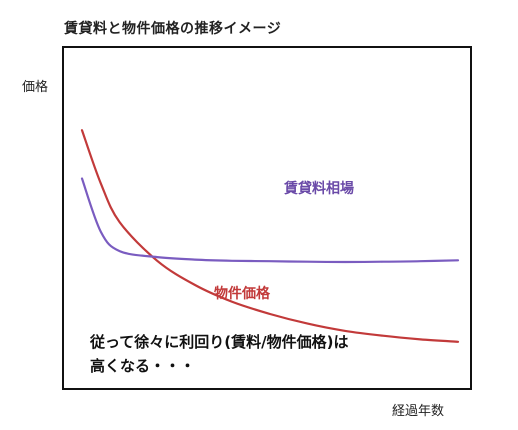 The height and width of the screenshot is (430, 518). I want to click on annotation-line-1: 従って徐々に利回り(賃料/物件価格)は, so click(219, 342).